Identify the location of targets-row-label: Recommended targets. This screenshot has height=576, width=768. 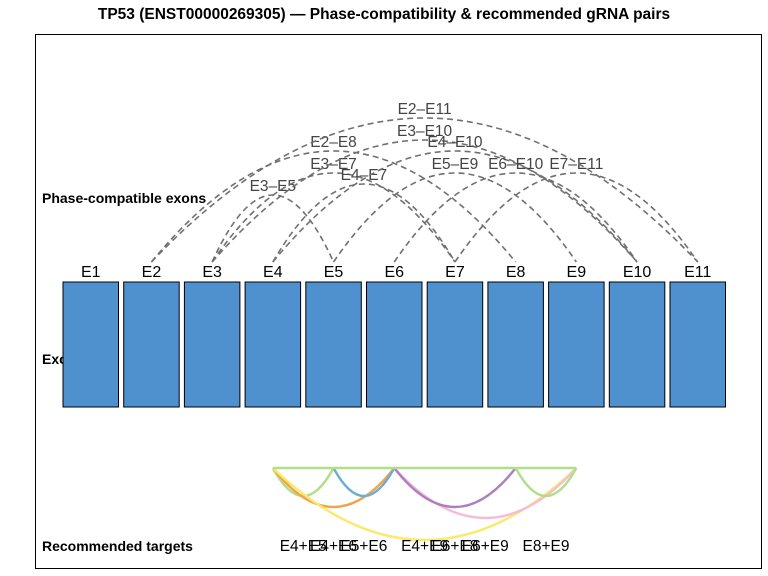
(117, 546).